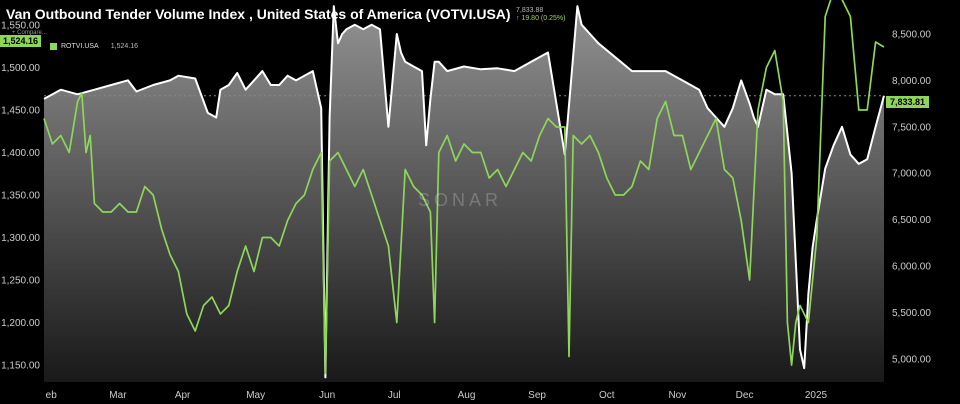 The image size is (960, 404). I want to click on y-left-tick-label: 1,500.00, so click(20, 68).